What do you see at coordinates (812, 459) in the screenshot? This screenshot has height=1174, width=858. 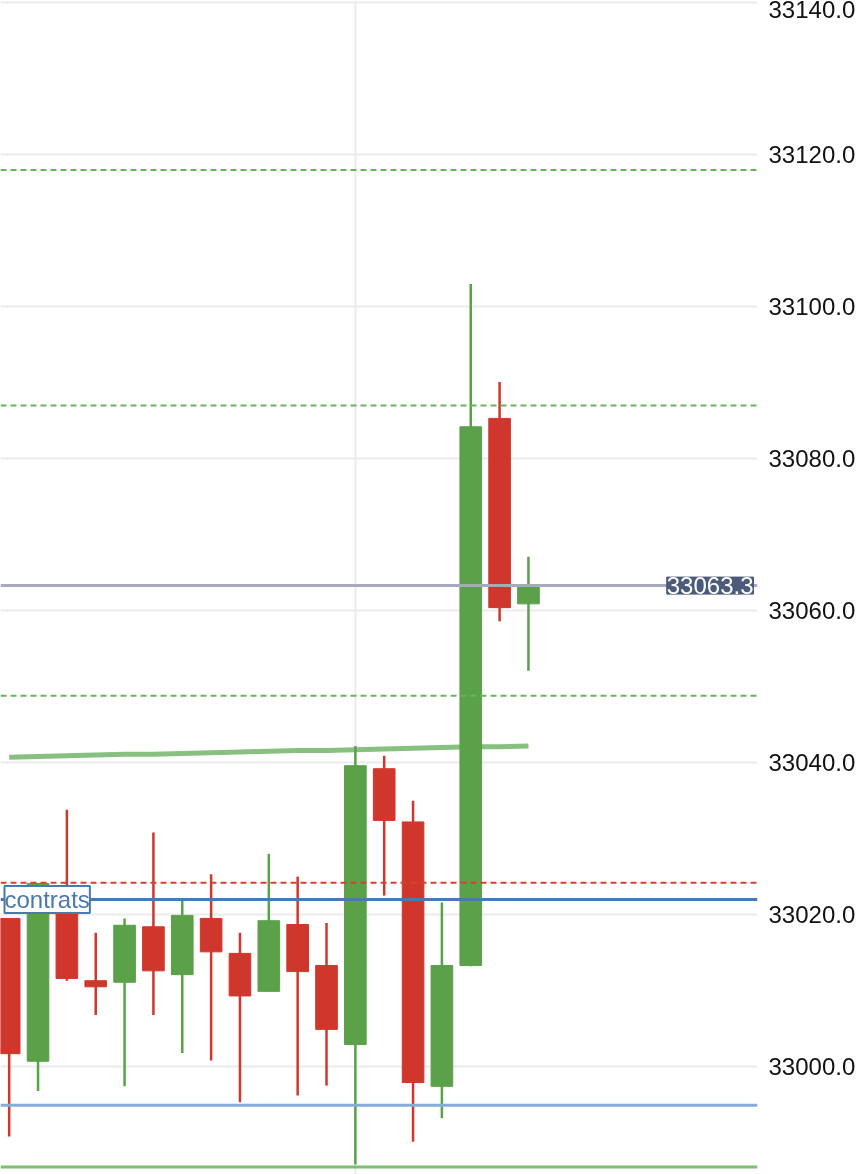 I see `y-tick-label: 33080.0` at bounding box center [812, 459].